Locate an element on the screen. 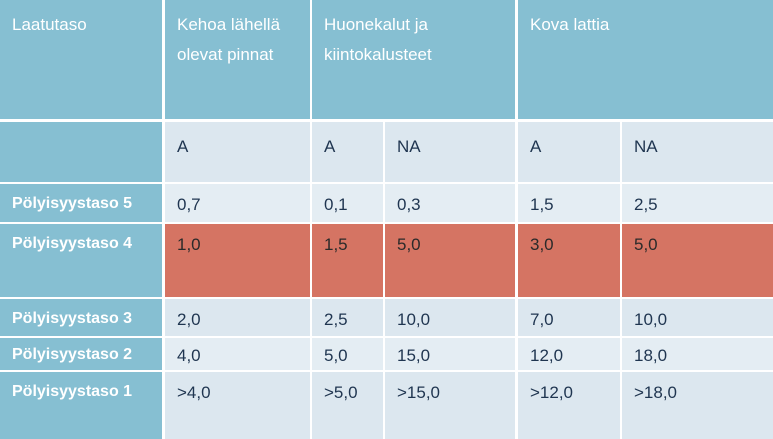 The image size is (773, 439). table-cell: >5,0 is located at coordinates (347, 405).